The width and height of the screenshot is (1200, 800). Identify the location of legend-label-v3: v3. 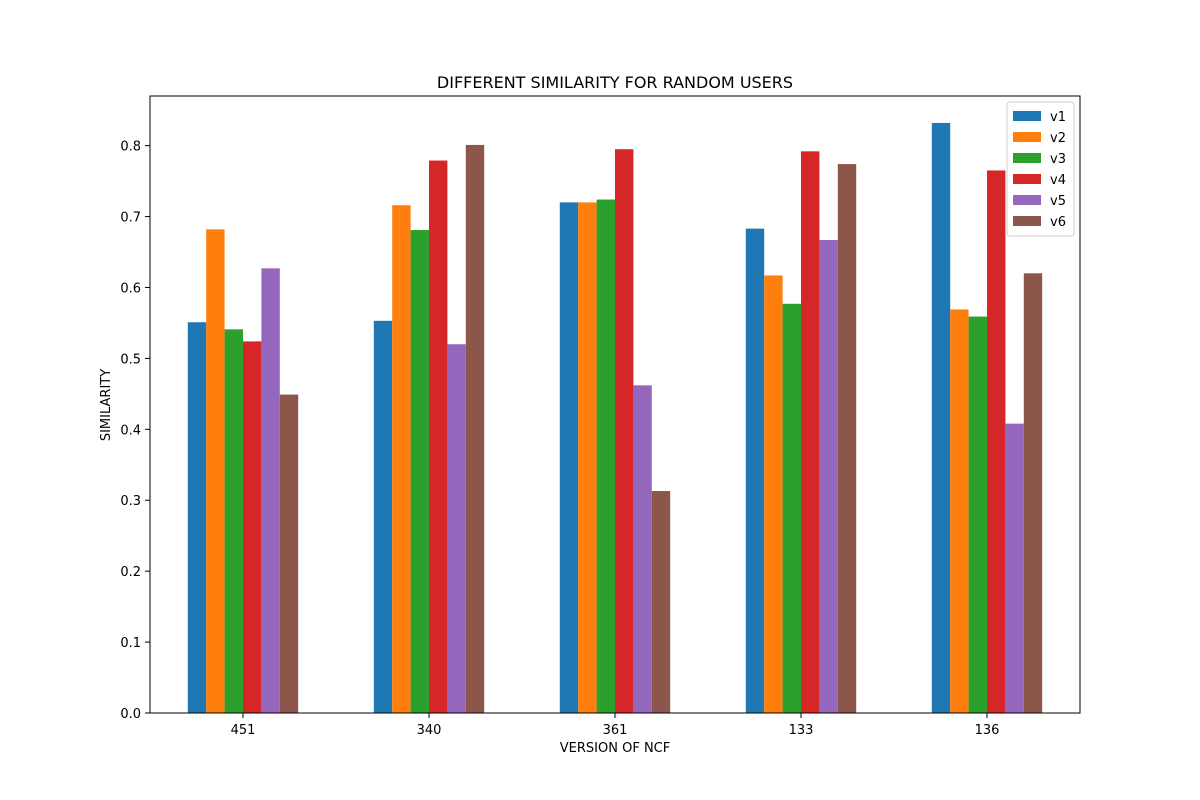
(1058, 159).